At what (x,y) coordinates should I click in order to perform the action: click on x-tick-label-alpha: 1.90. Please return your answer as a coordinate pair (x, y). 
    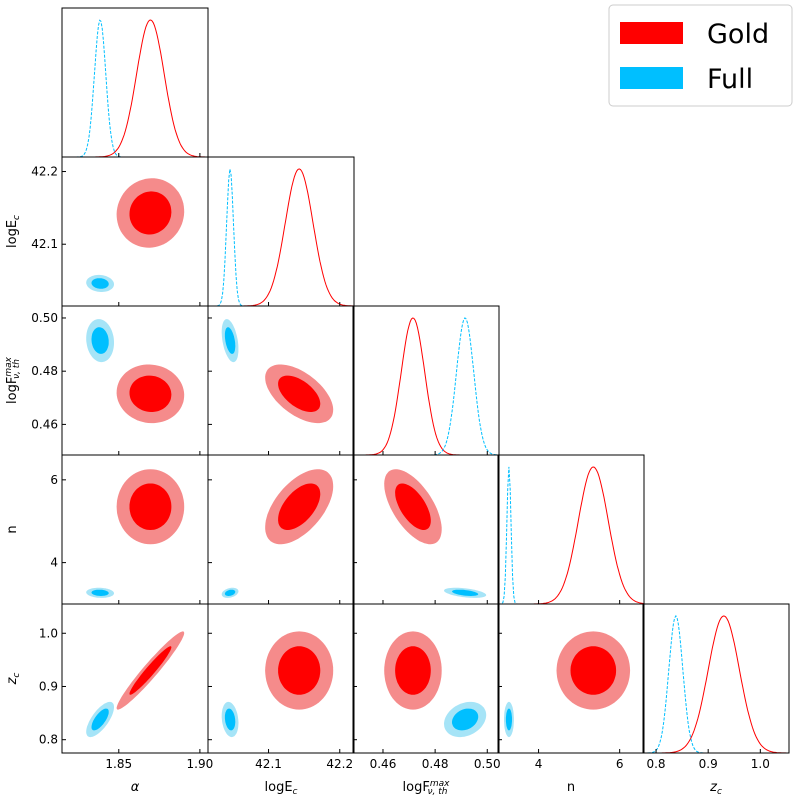
    Looking at the image, I should click on (200, 764).